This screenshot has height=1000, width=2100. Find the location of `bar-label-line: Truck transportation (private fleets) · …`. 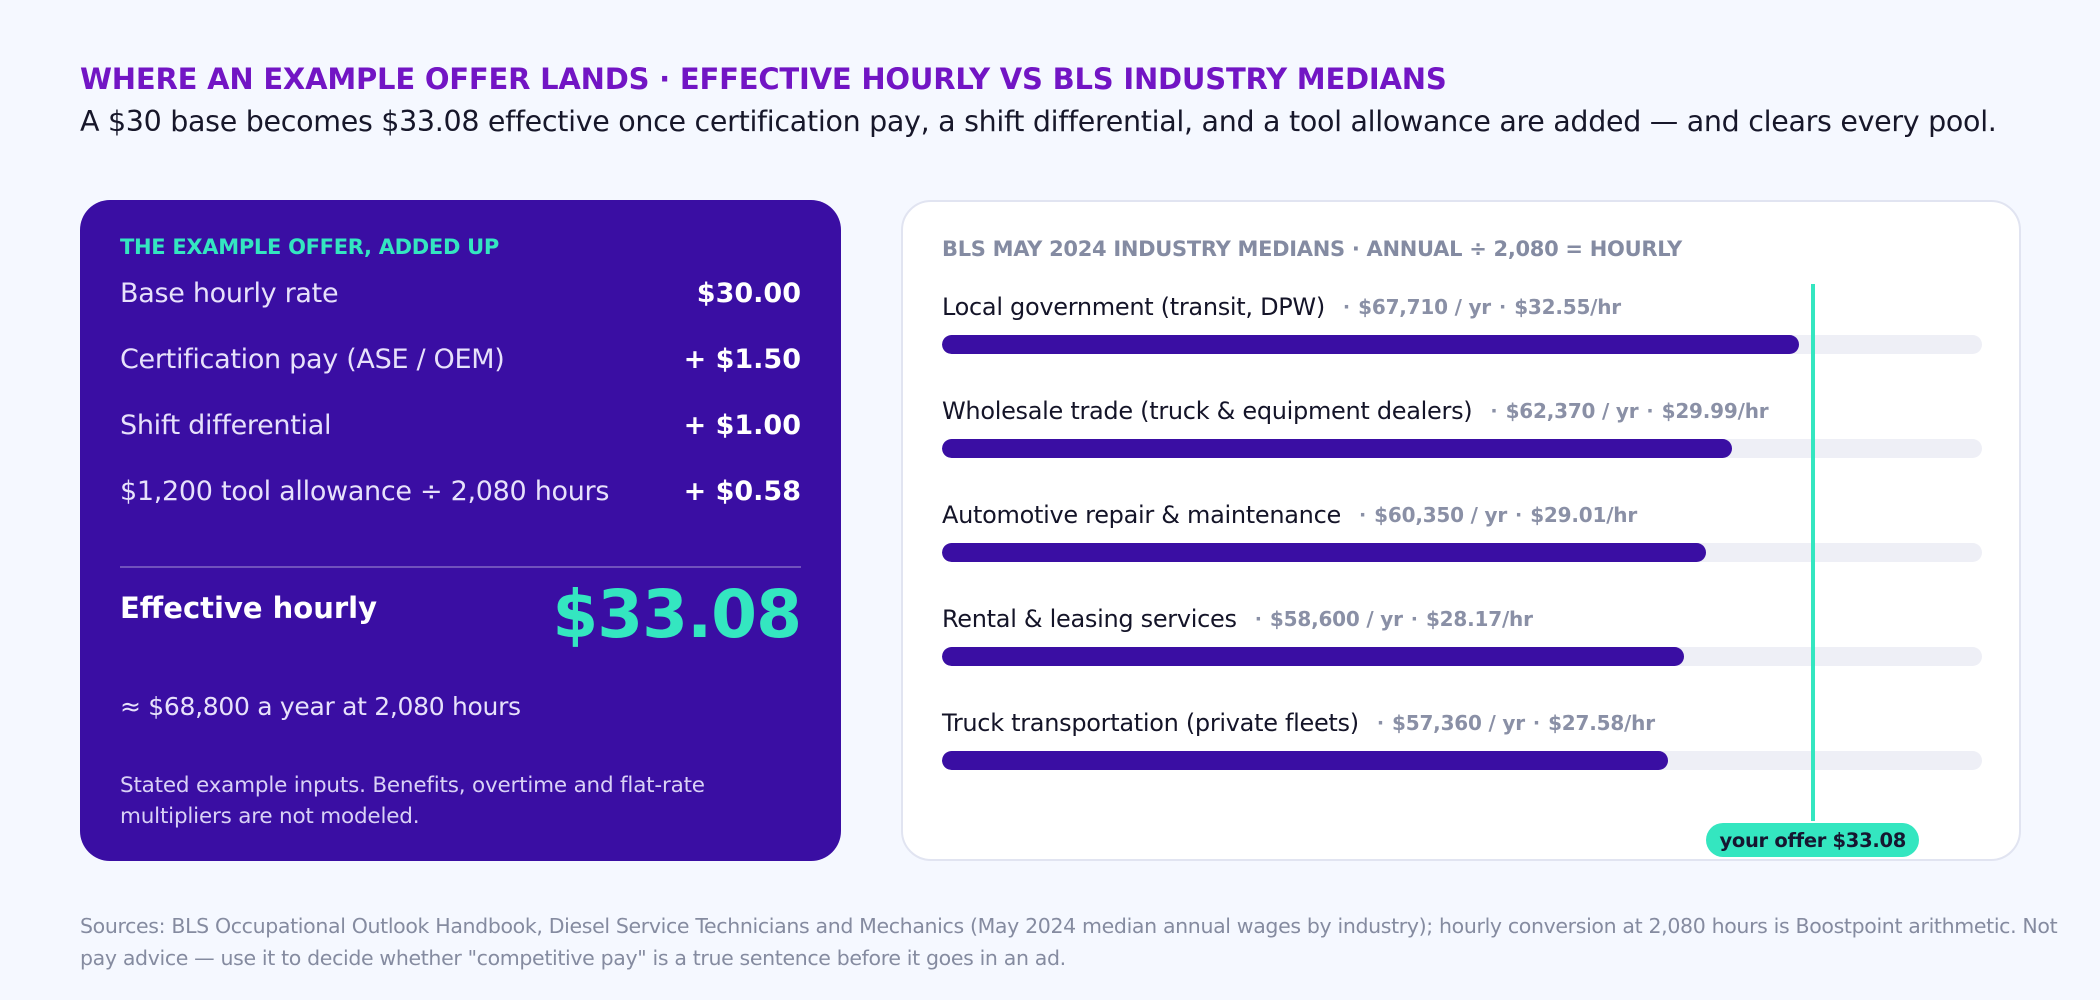

bar-label-line: Truck transportation (private fleets) · … is located at coordinates (1298, 723).